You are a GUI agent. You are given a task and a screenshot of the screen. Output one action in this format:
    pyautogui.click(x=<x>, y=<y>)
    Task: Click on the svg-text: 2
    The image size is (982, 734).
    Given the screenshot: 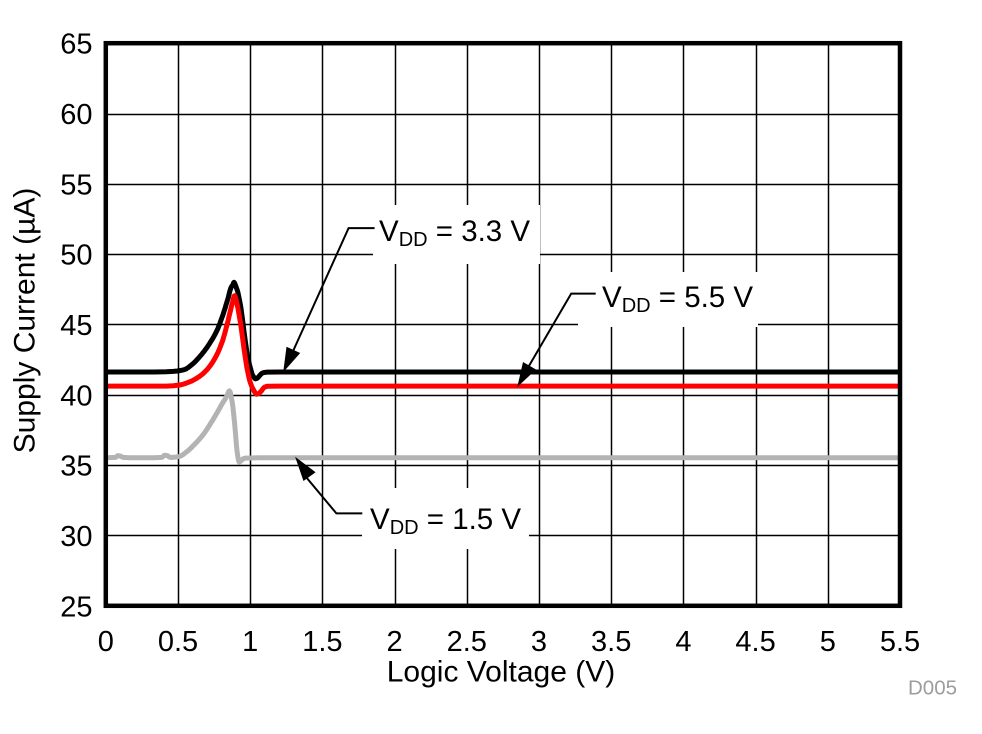 What is the action you would take?
    pyautogui.click(x=395, y=642)
    